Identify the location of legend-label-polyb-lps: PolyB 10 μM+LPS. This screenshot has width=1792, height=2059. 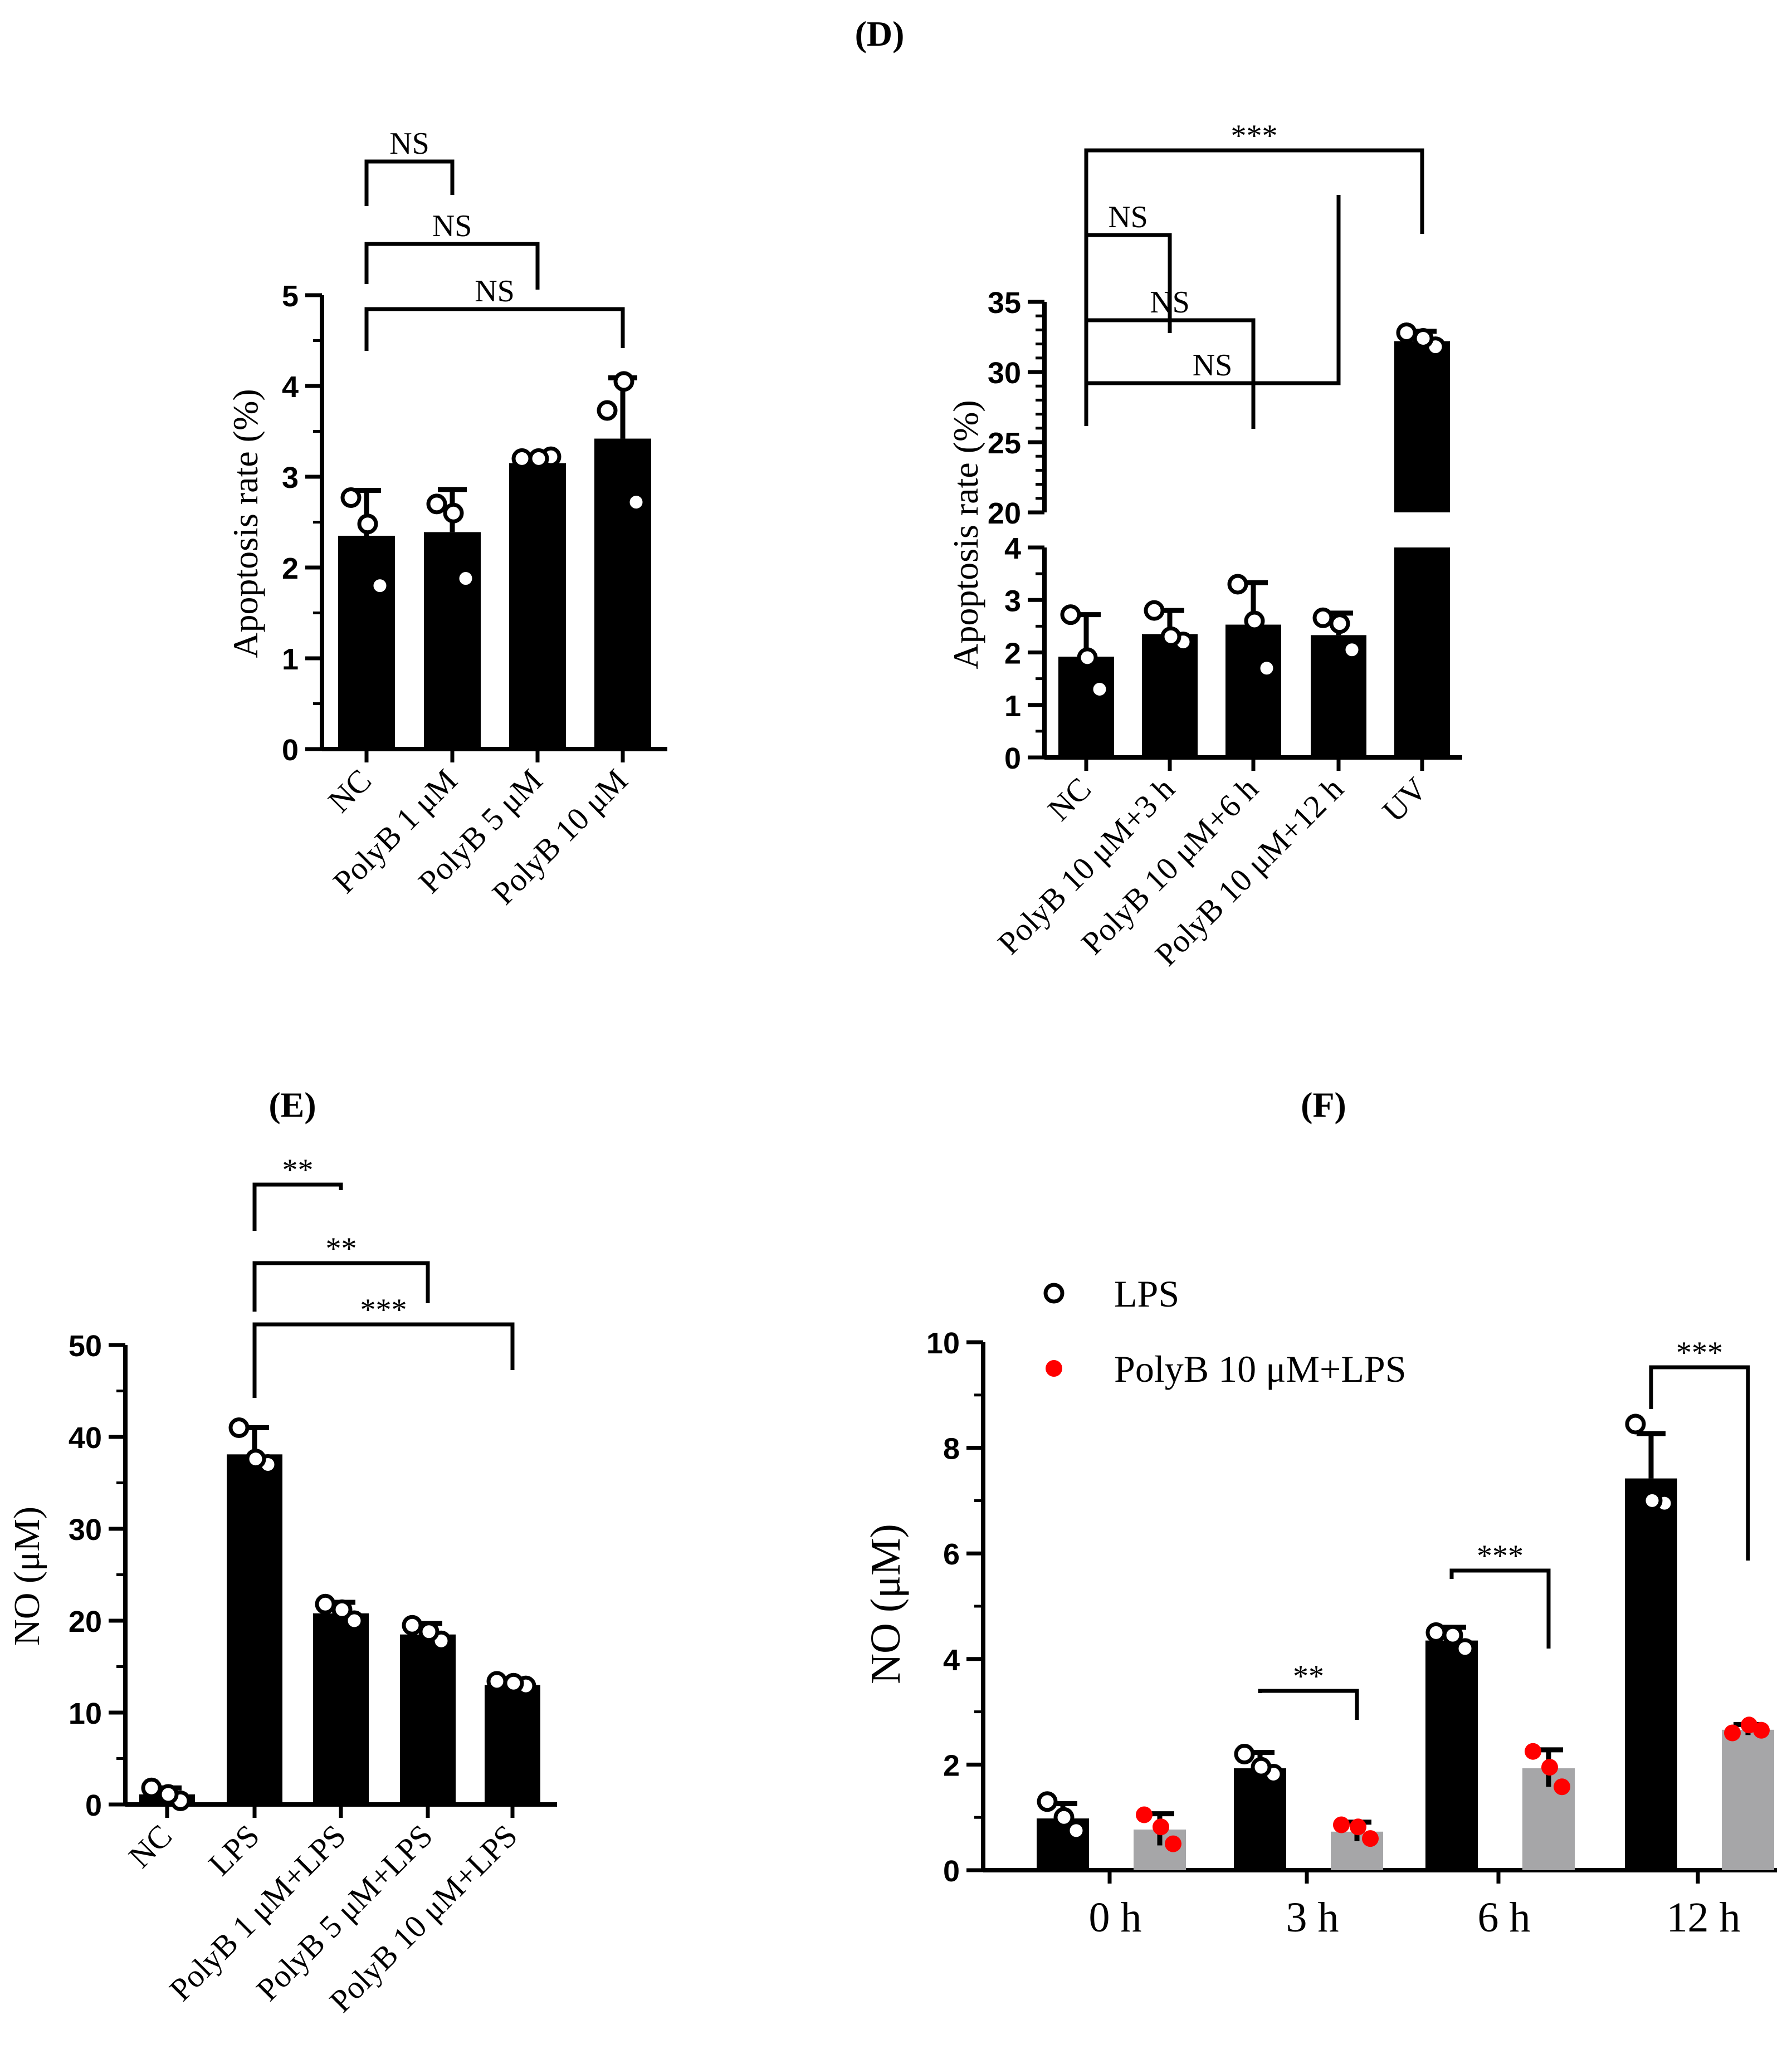
(1260, 1369).